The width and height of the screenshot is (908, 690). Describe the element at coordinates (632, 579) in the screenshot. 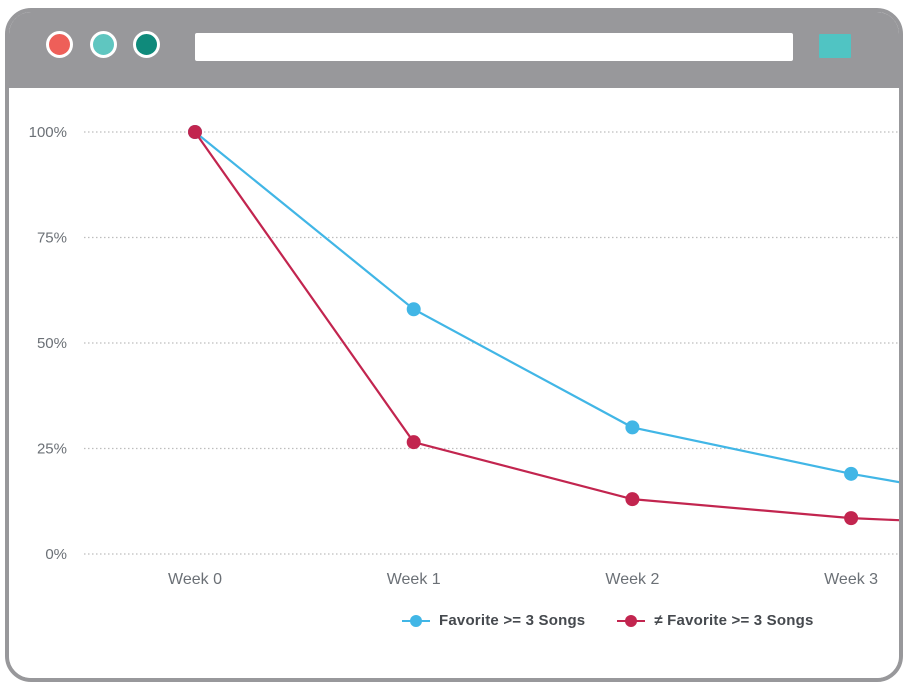

I see `x-axis-tick-label: Week 2` at that location.